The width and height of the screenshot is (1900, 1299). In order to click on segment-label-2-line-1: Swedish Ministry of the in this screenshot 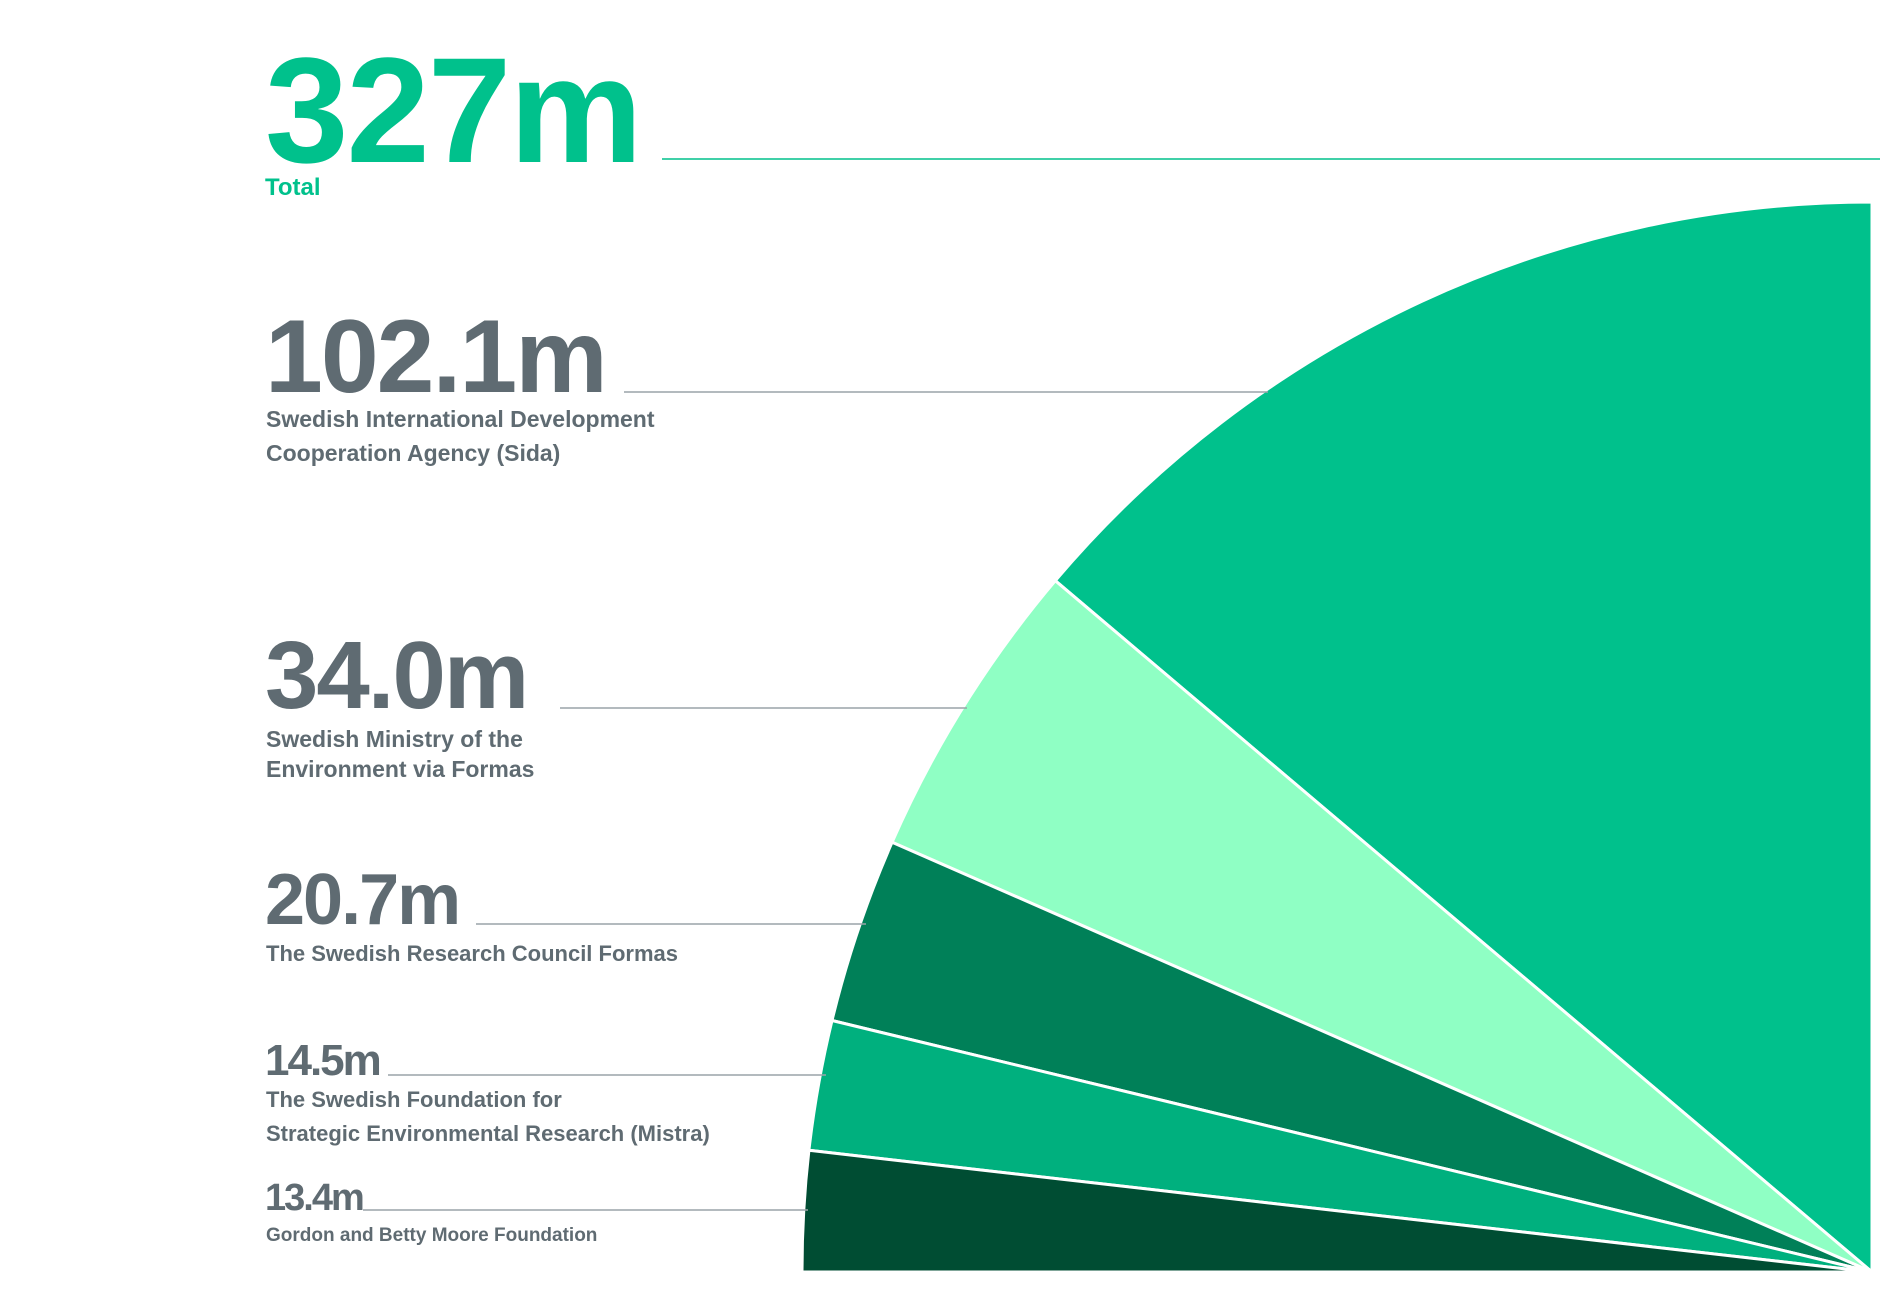, I will do `click(394, 739)`.